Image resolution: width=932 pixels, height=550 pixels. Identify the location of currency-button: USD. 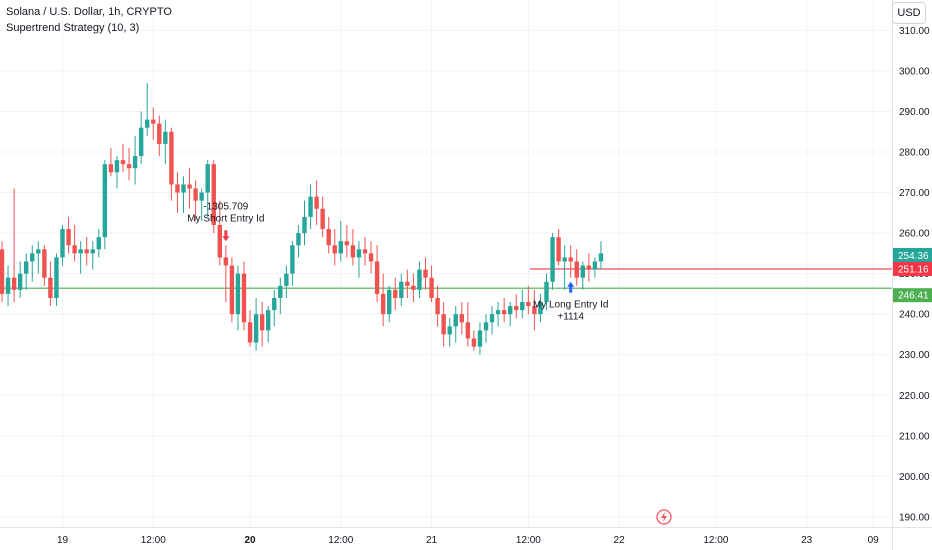
(909, 13).